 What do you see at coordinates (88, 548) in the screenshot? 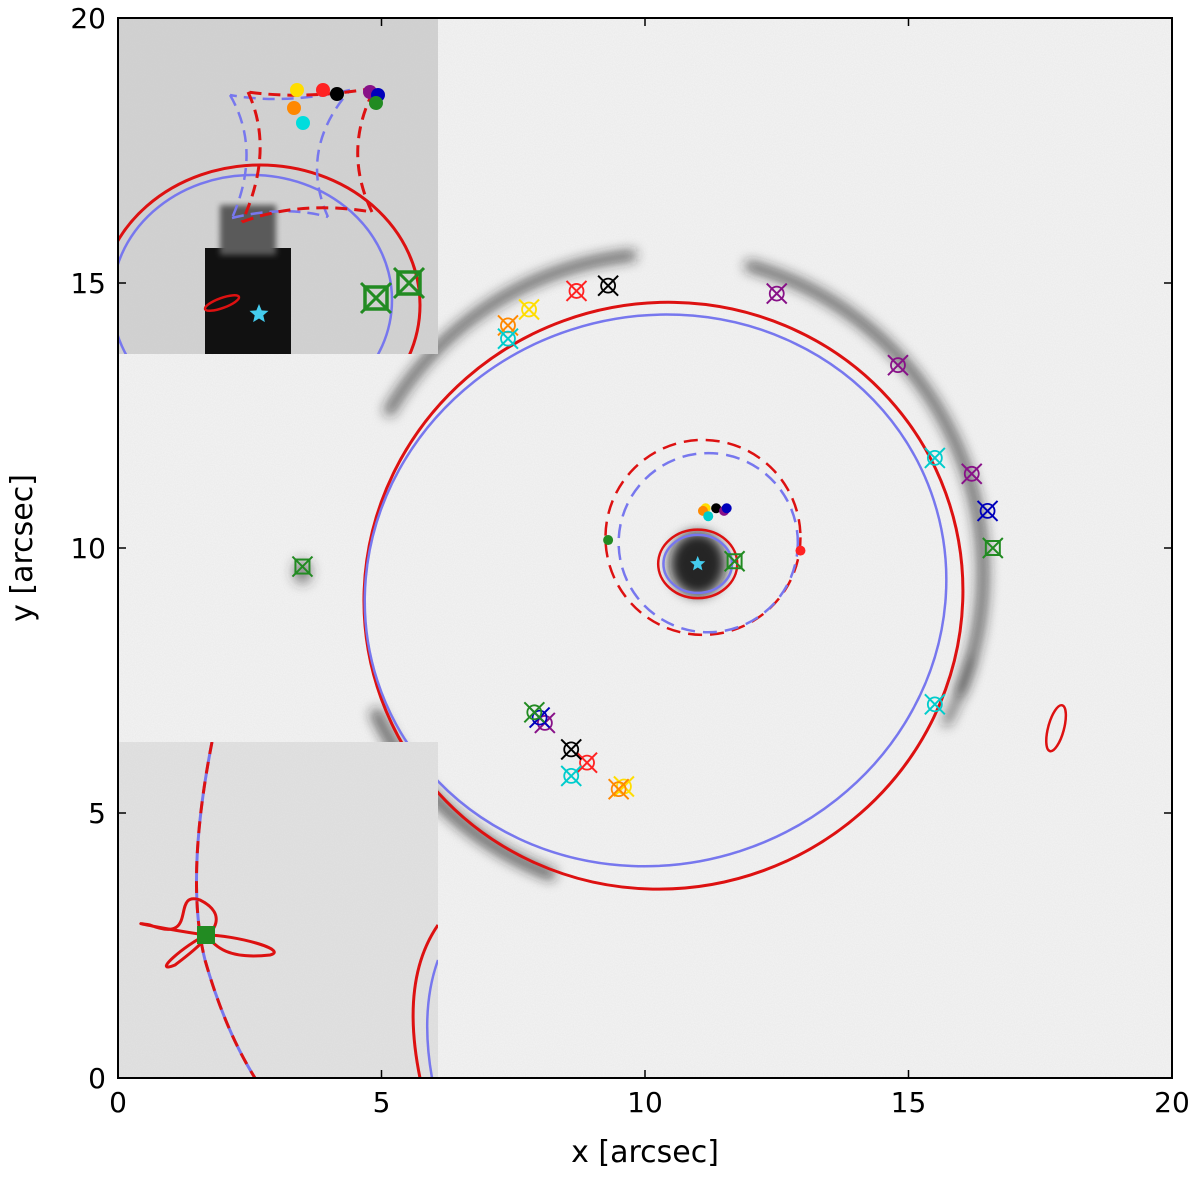
I see `y-tick-label: 10` at bounding box center [88, 548].